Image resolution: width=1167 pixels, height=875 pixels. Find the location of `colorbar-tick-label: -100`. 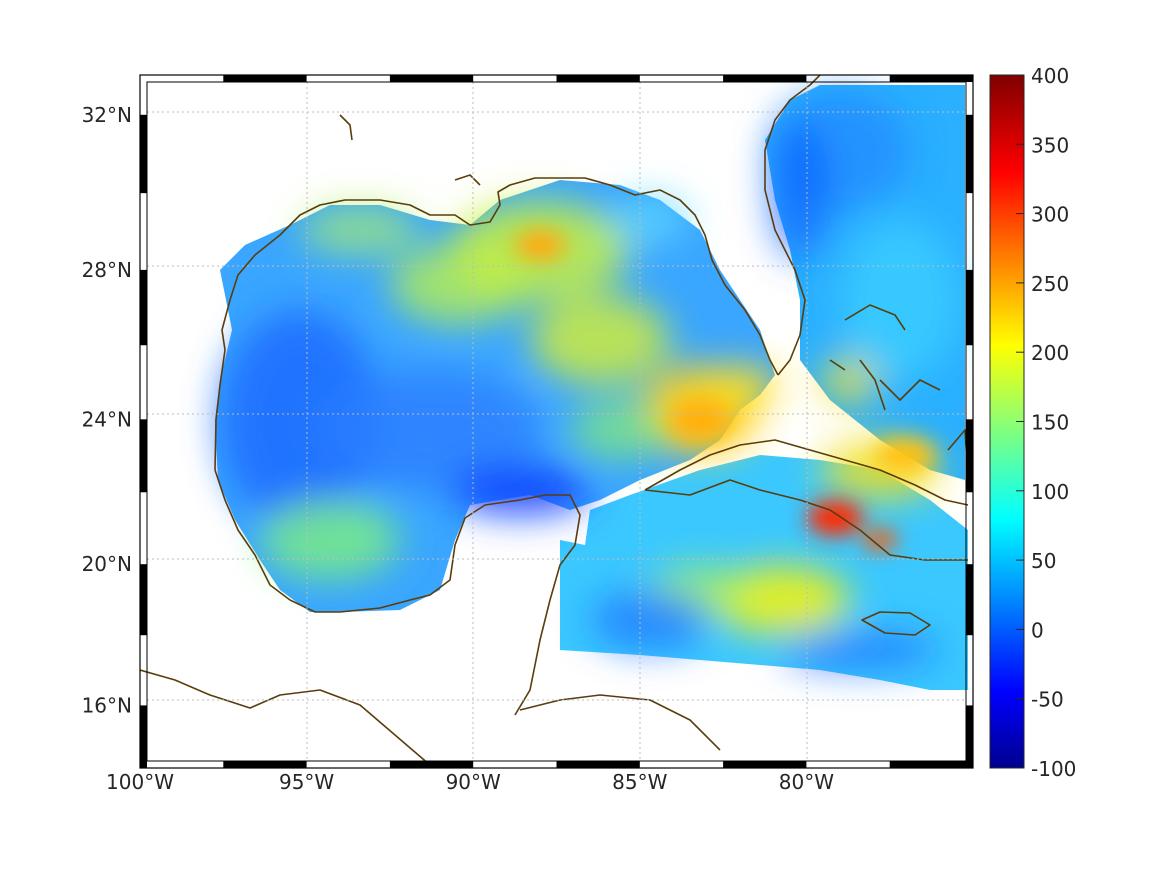

colorbar-tick-label: -100 is located at coordinates (1053, 769).